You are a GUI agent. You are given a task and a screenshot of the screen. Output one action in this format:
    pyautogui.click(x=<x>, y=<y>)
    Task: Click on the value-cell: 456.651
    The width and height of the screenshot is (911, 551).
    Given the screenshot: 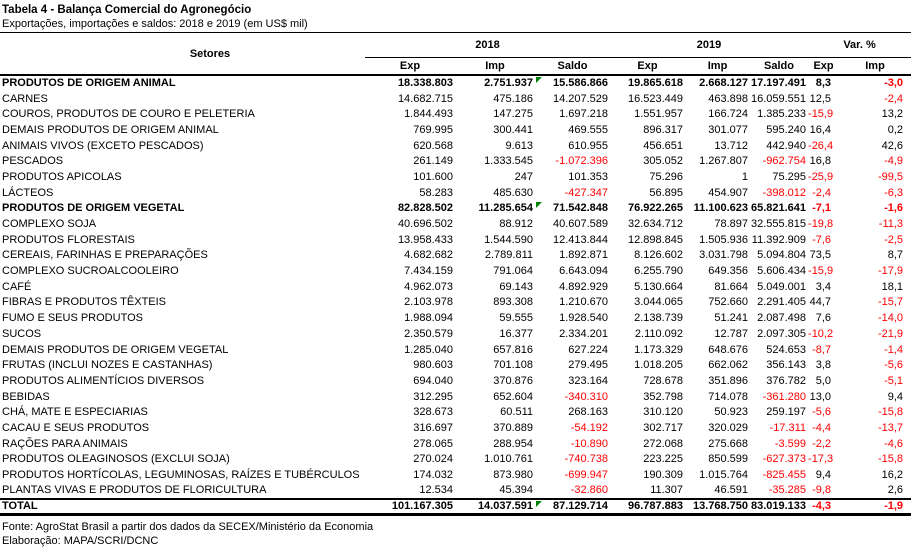 What is the action you would take?
    pyautogui.click(x=663, y=145)
    